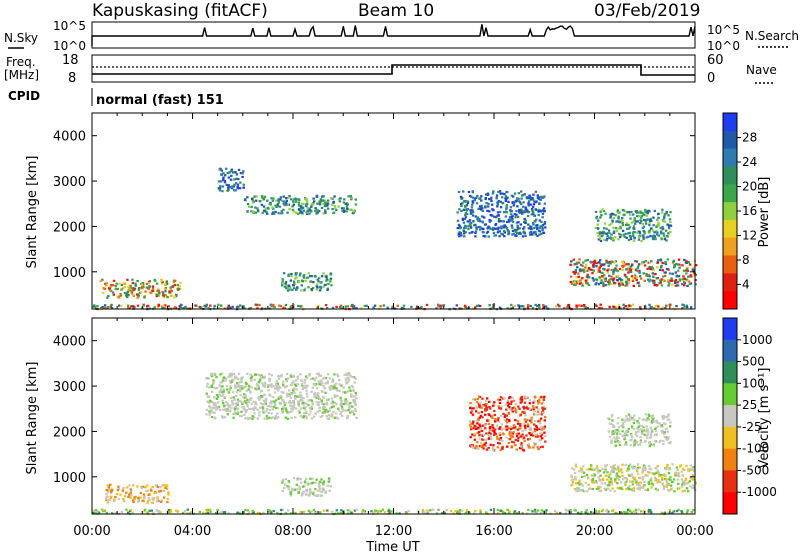 The width and height of the screenshot is (800, 554). What do you see at coordinates (749, 138) in the screenshot?
I see `colorbar-tick-label: 28` at bounding box center [749, 138].